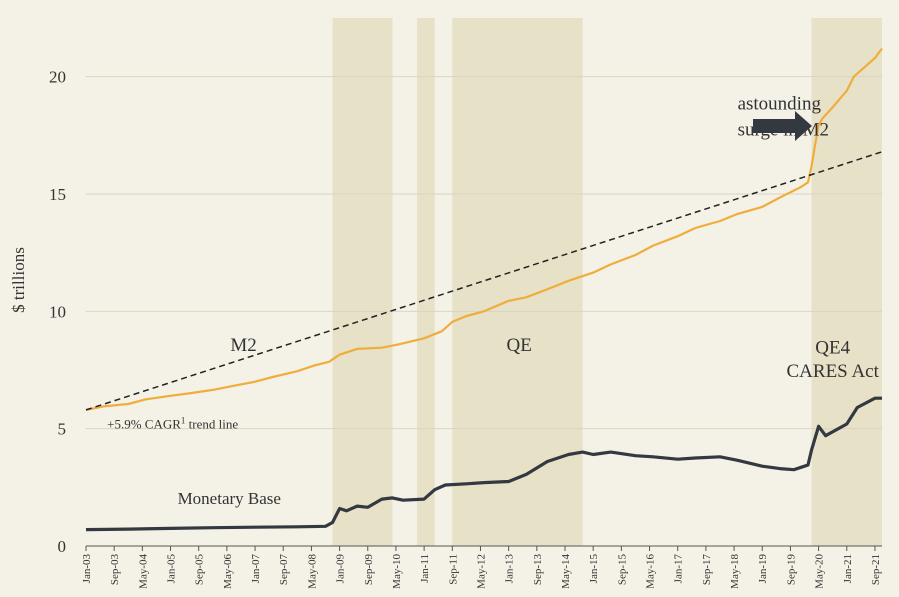 This screenshot has width=899, height=597. I want to click on x-tick-label-6: Jan-07, so click(256, 569).